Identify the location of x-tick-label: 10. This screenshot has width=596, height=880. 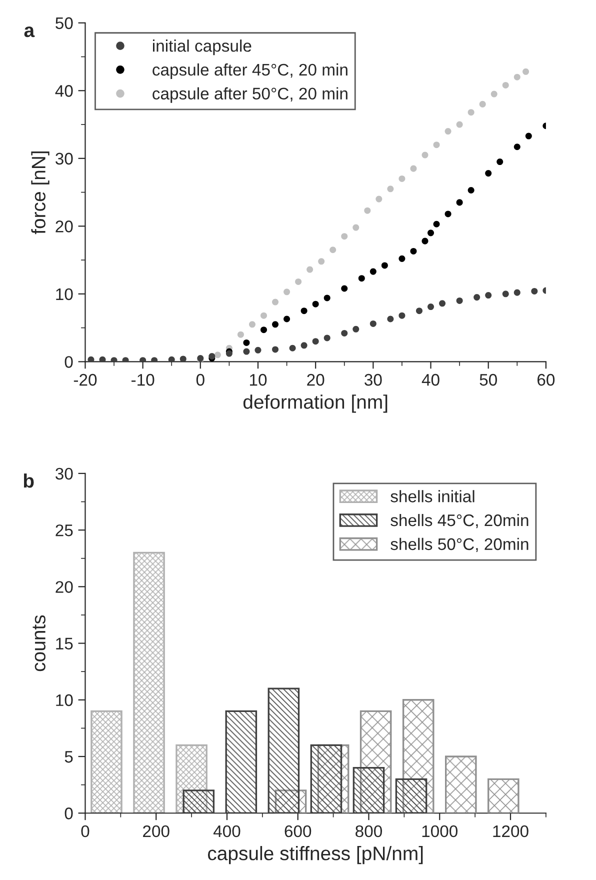
(258, 380).